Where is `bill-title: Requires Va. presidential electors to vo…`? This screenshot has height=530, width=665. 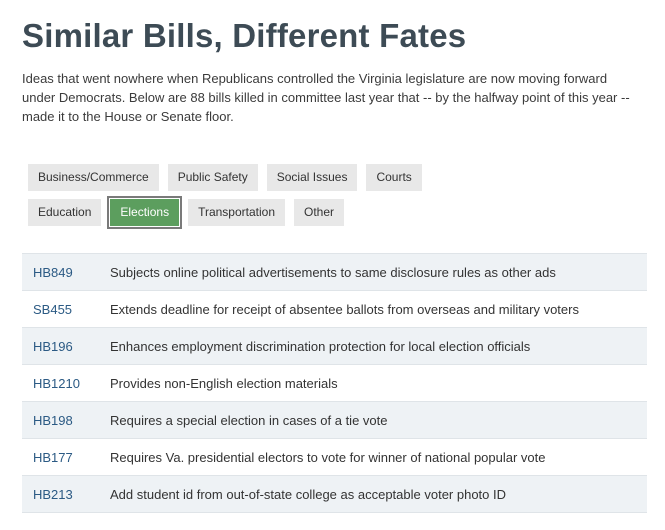
bill-title: Requires Va. presidential electors to vo… is located at coordinates (328, 457).